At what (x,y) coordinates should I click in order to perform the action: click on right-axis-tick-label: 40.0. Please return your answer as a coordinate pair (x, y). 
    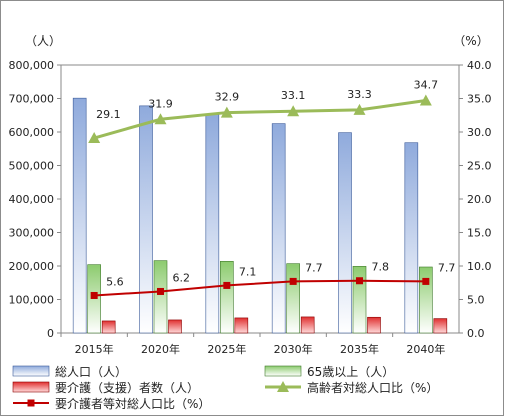
    Looking at the image, I should click on (479, 65).